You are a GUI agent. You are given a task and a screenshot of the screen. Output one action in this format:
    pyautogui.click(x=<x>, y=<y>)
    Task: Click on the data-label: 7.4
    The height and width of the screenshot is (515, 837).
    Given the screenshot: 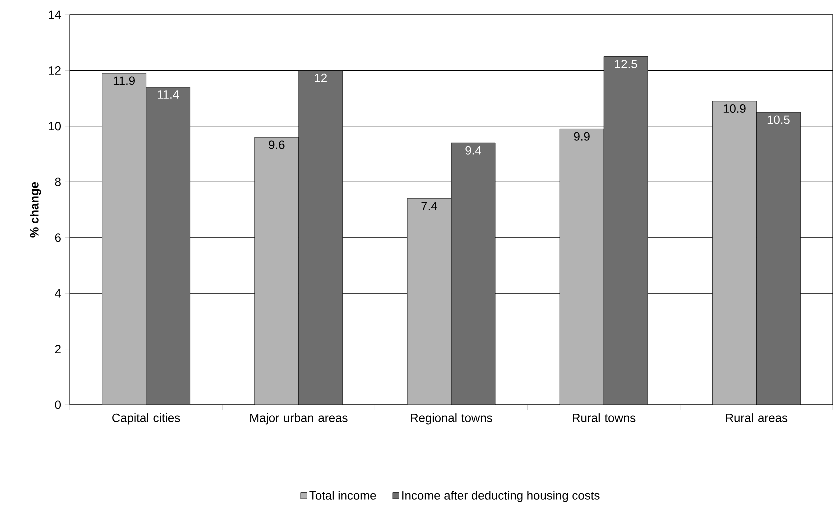 What is the action you would take?
    pyautogui.click(x=430, y=206)
    